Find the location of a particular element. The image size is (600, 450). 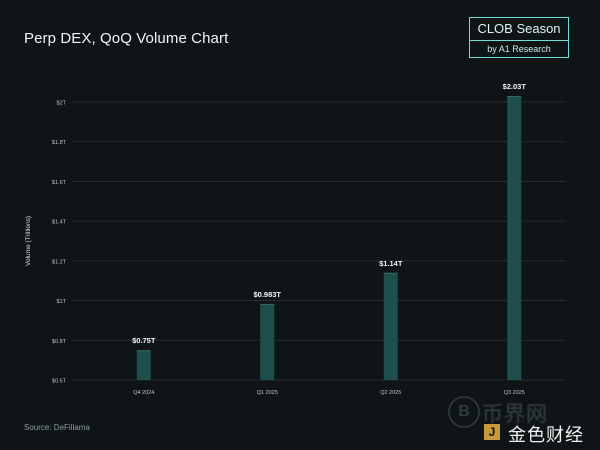

y-tick-label: $1T is located at coordinates (62, 302).